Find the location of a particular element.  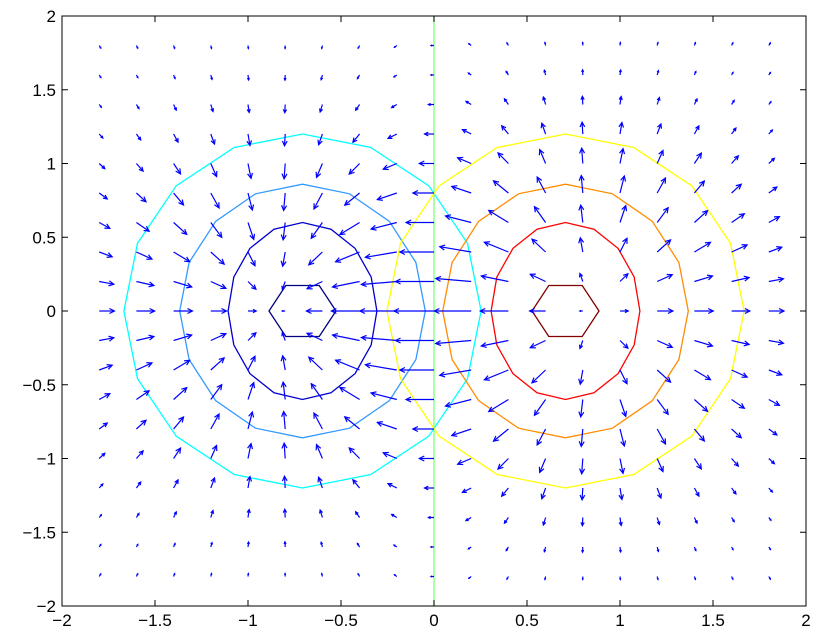

y-tick-label: −1 is located at coordinates (46, 459).